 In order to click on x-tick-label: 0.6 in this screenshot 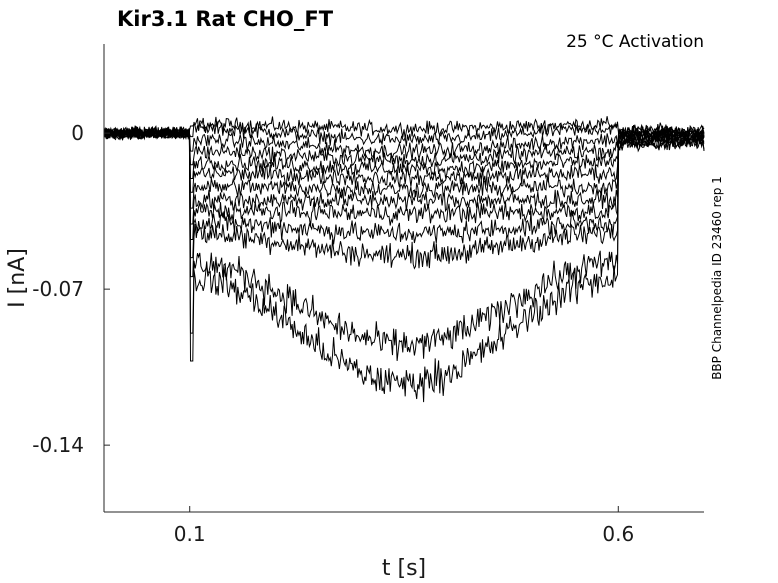, I will do `click(618, 534)`.